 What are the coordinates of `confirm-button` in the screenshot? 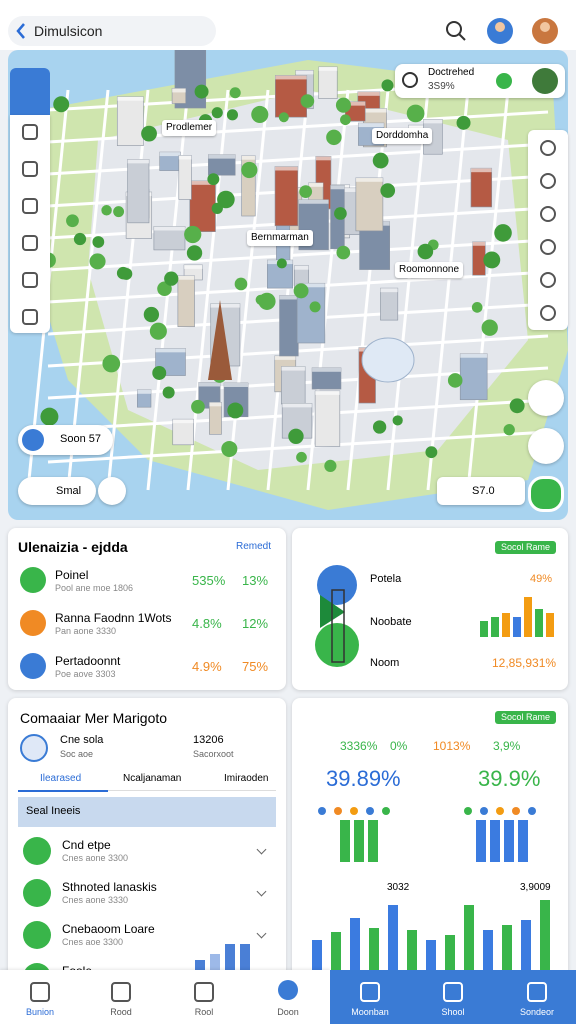 It's located at (546, 494).